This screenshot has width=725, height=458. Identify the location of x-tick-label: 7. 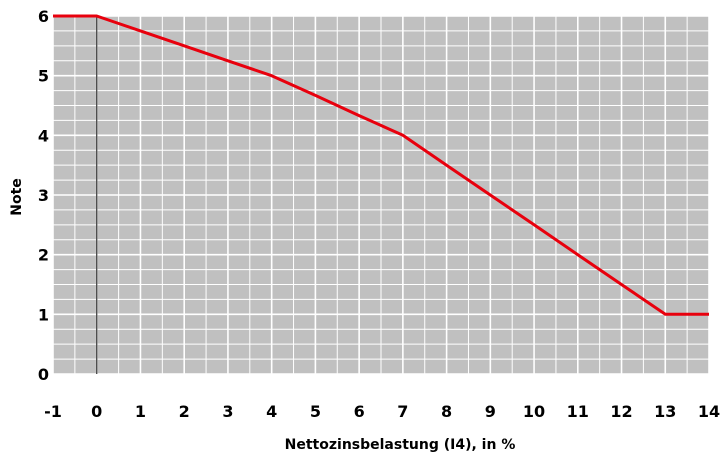
(402, 411).